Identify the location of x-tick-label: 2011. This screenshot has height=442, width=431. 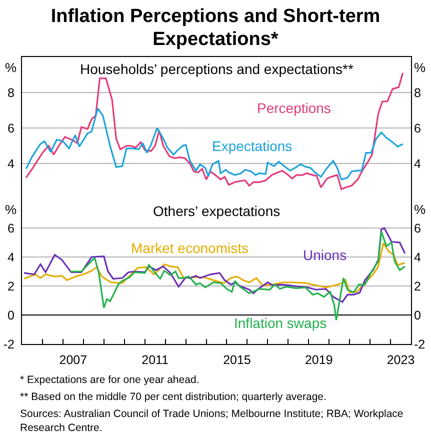
(155, 360).